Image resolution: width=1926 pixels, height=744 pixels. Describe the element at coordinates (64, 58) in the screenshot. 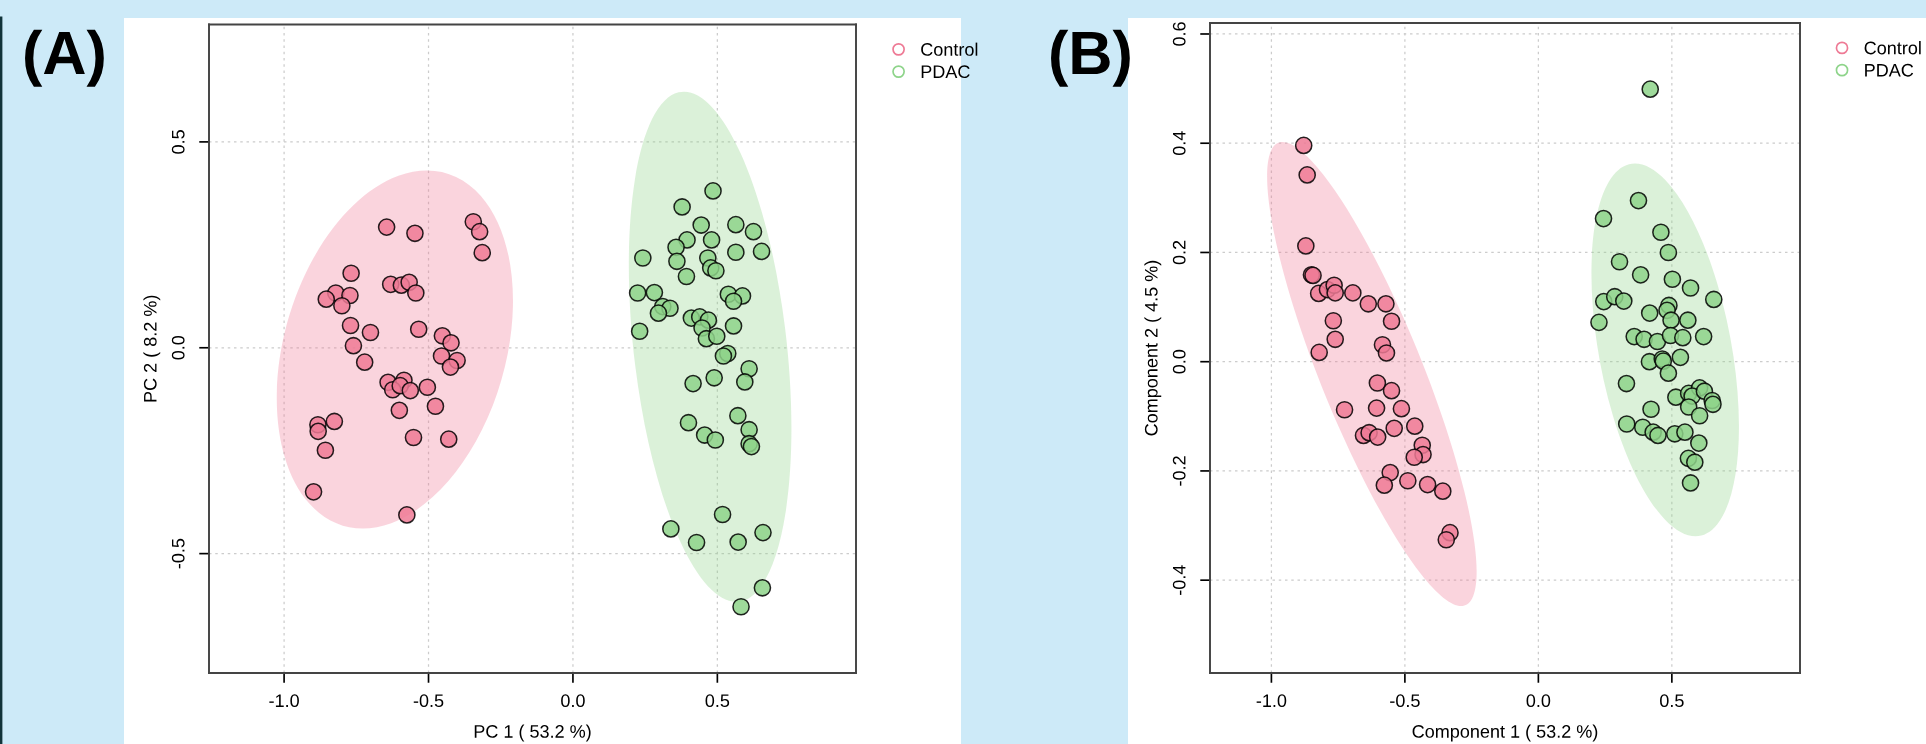

I see `text: (A)` at that location.